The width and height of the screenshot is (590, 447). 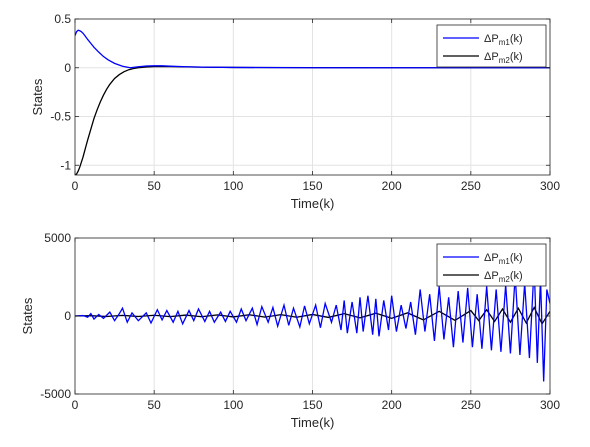 I want to click on y-tick-label: -1, so click(x=65, y=165).